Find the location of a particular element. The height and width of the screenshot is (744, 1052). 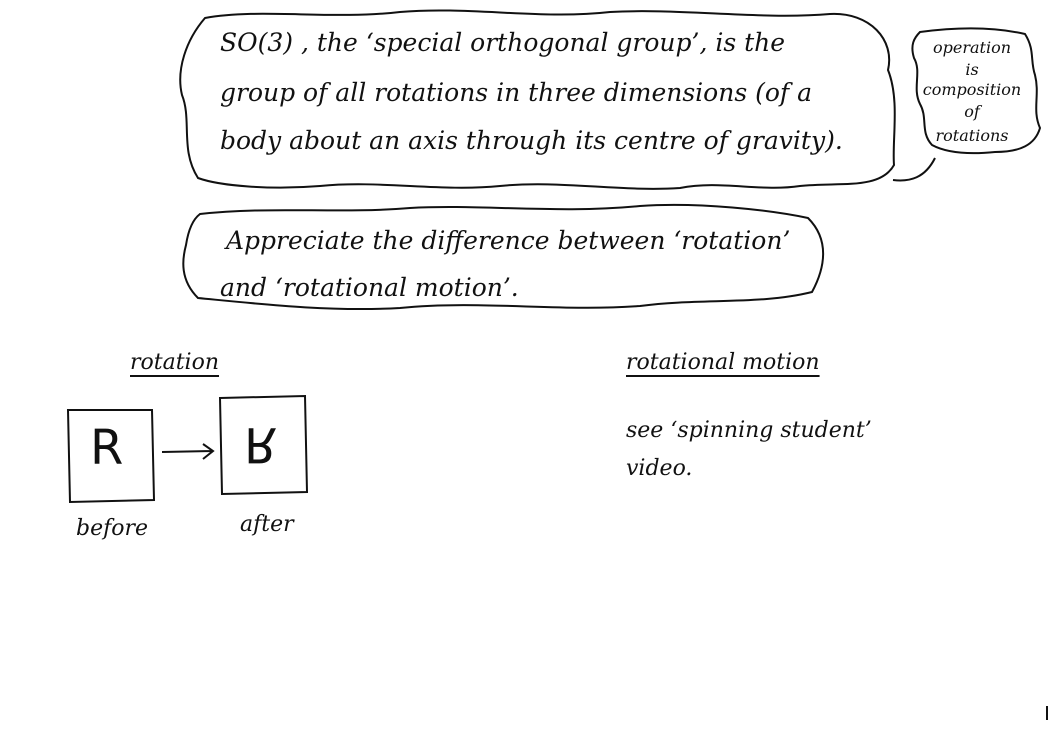

difference-note-line-2: and ‘rotational motion’. is located at coordinates (369, 287).